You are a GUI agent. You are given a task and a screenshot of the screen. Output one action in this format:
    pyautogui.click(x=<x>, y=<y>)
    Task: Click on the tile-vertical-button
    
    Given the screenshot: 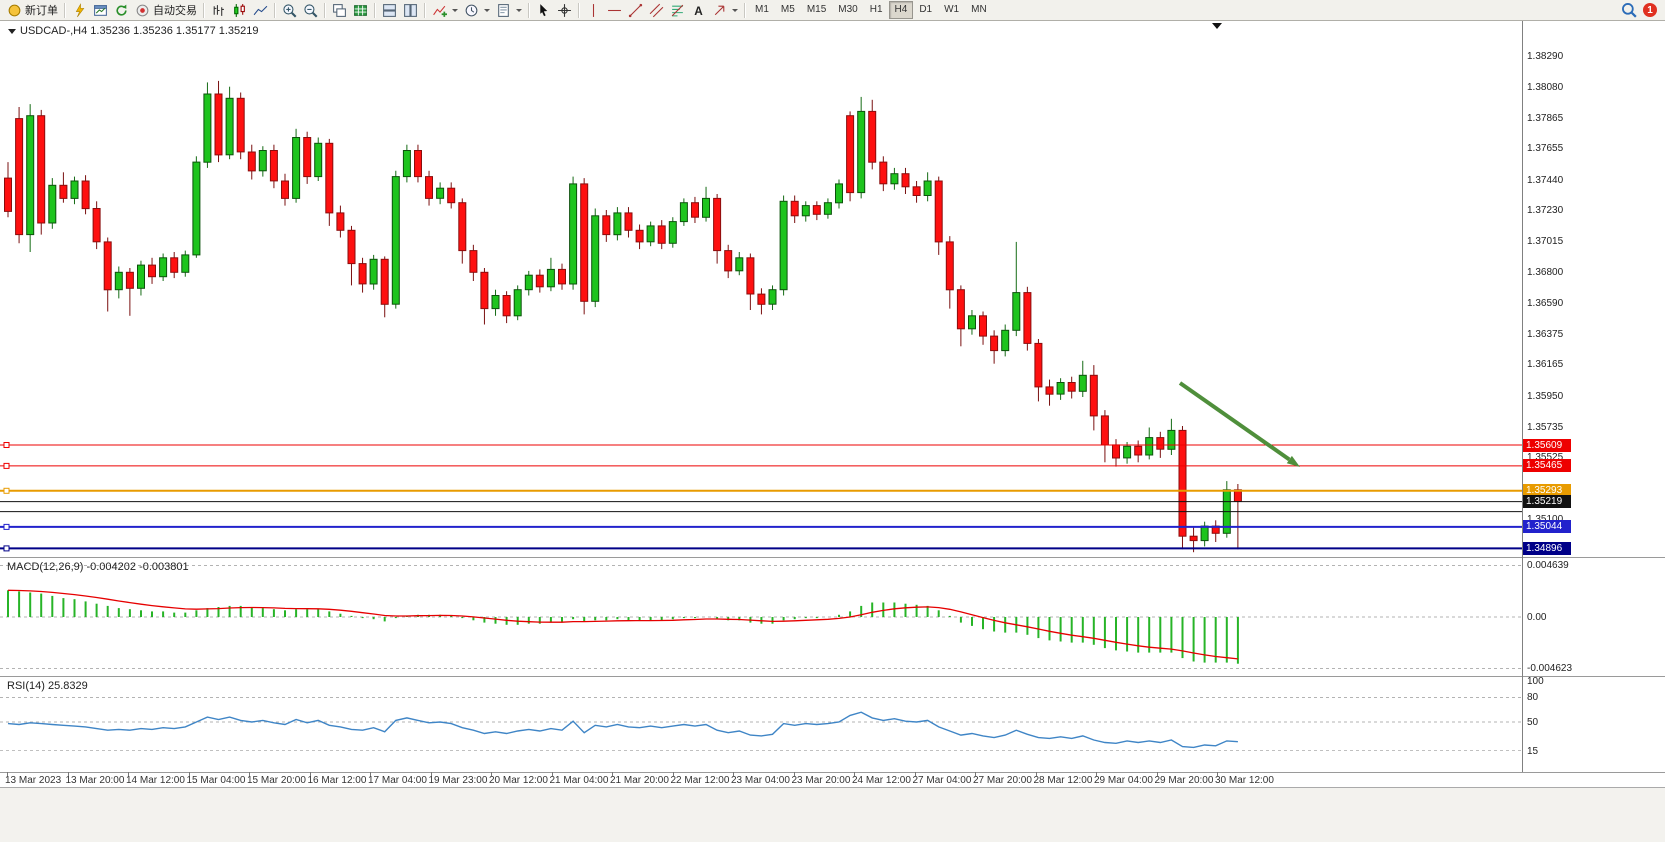 What is the action you would take?
    pyautogui.click(x=410, y=10)
    